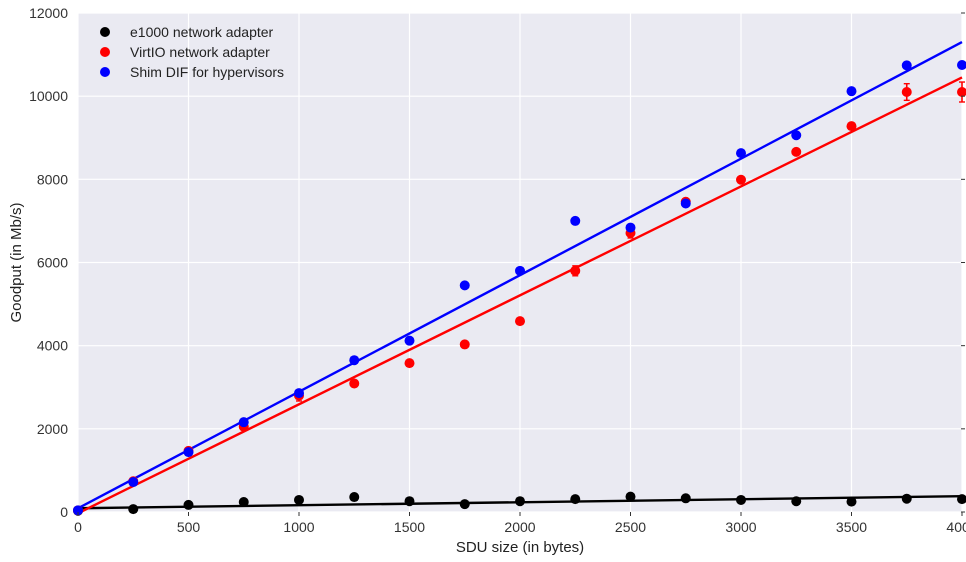 The image size is (966, 562). What do you see at coordinates (298, 527) in the screenshot?
I see `x-tick-label: 1000` at bounding box center [298, 527].